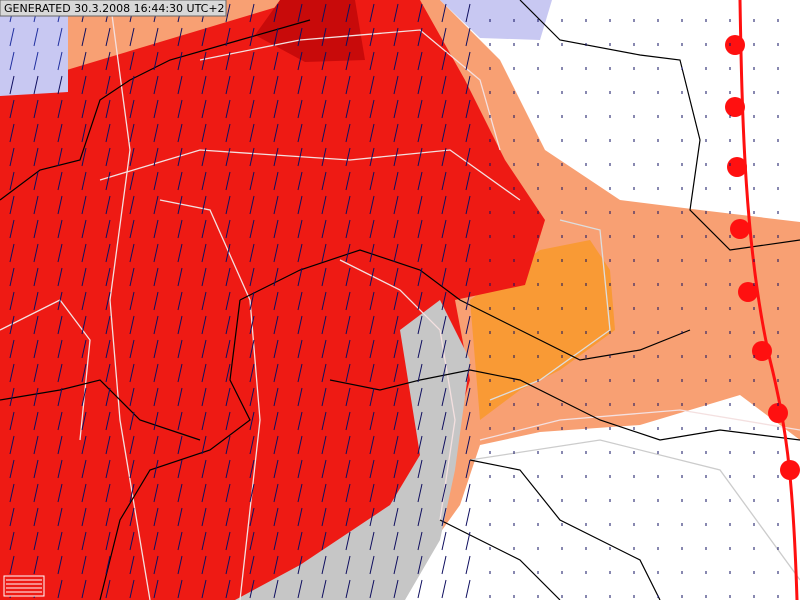 The image size is (800, 600). I want to click on header-box, so click(113, 8).